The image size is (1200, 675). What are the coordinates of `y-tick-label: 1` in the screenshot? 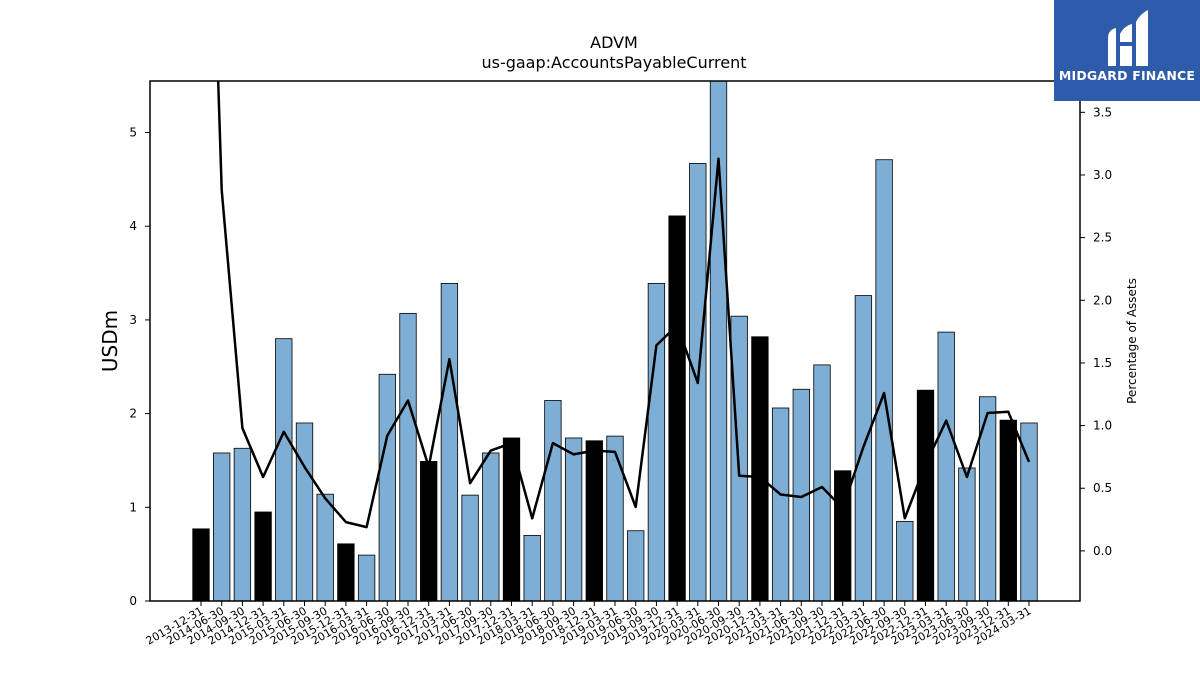 It's located at (133, 507).